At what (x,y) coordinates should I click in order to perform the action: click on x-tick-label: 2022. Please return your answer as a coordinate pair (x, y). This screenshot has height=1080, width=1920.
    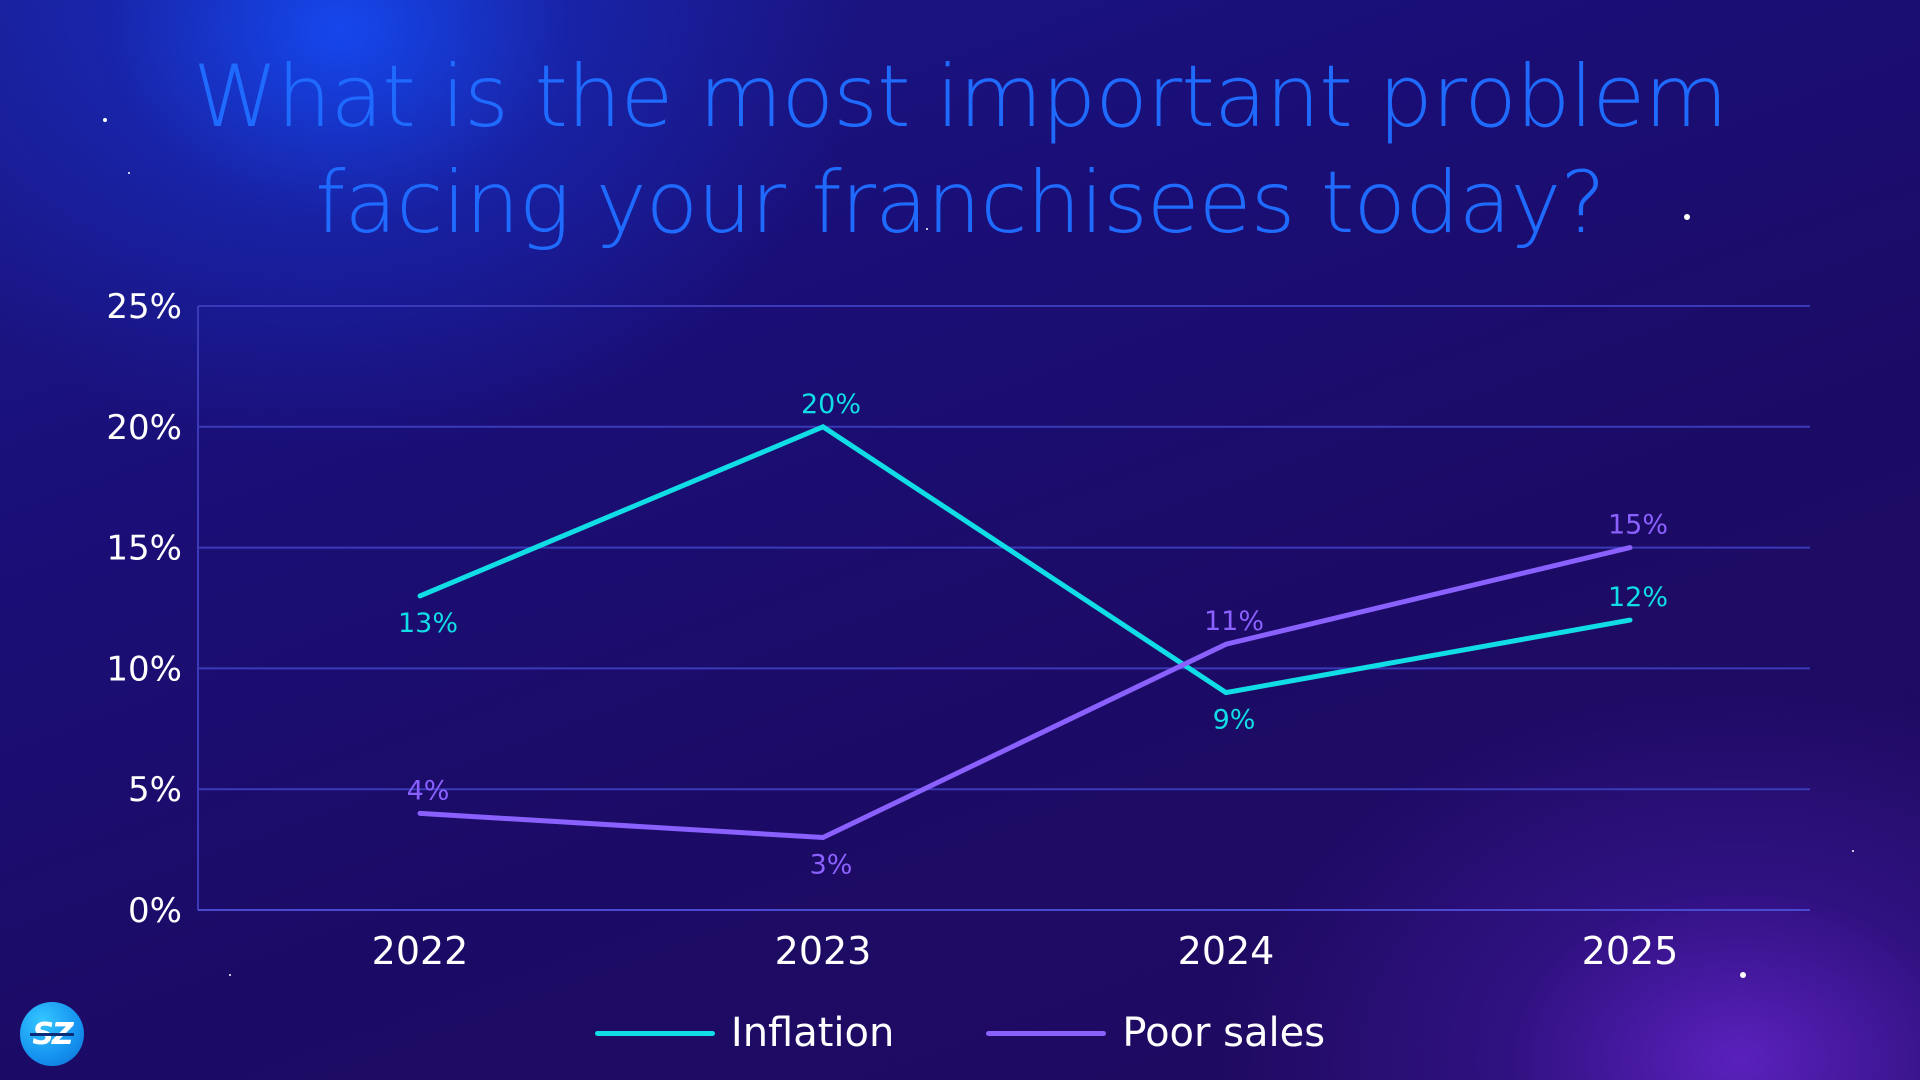
    Looking at the image, I should click on (420, 951).